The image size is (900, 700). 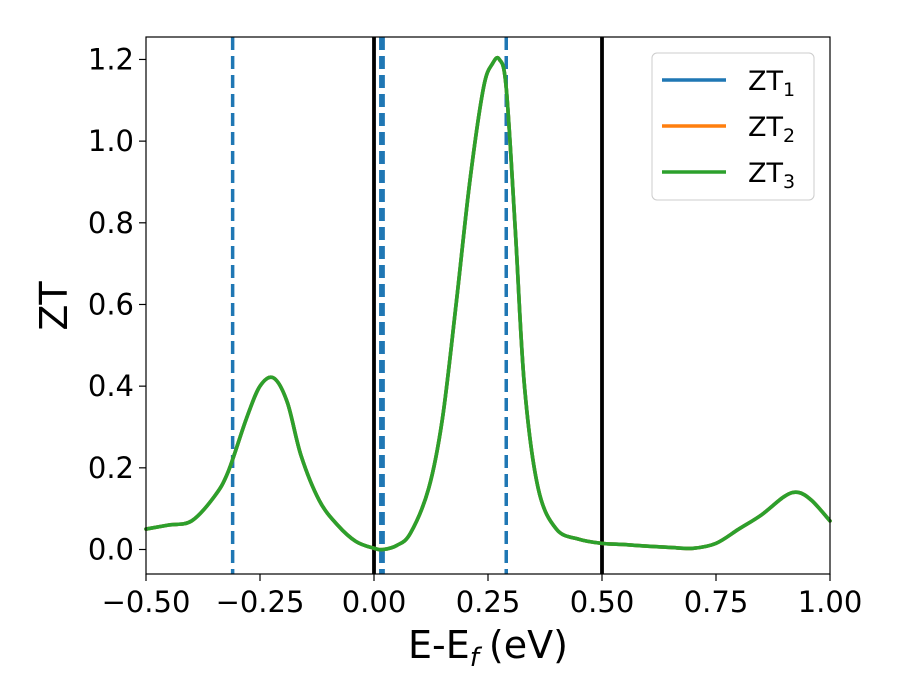 I want to click on x-tick-label: 0.25, so click(x=488, y=602).